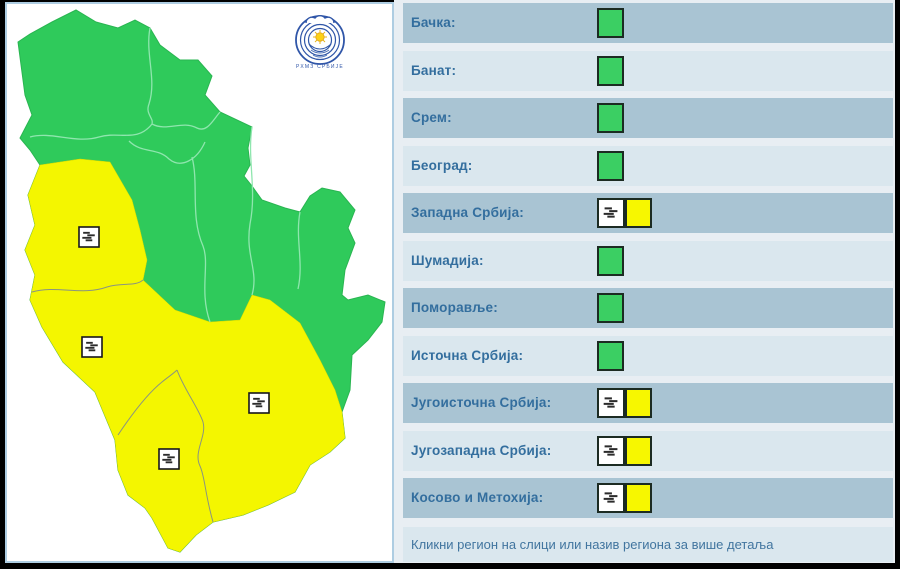 The width and height of the screenshot is (900, 569). I want to click on region-row-5: Западна Србија:, so click(648, 213).